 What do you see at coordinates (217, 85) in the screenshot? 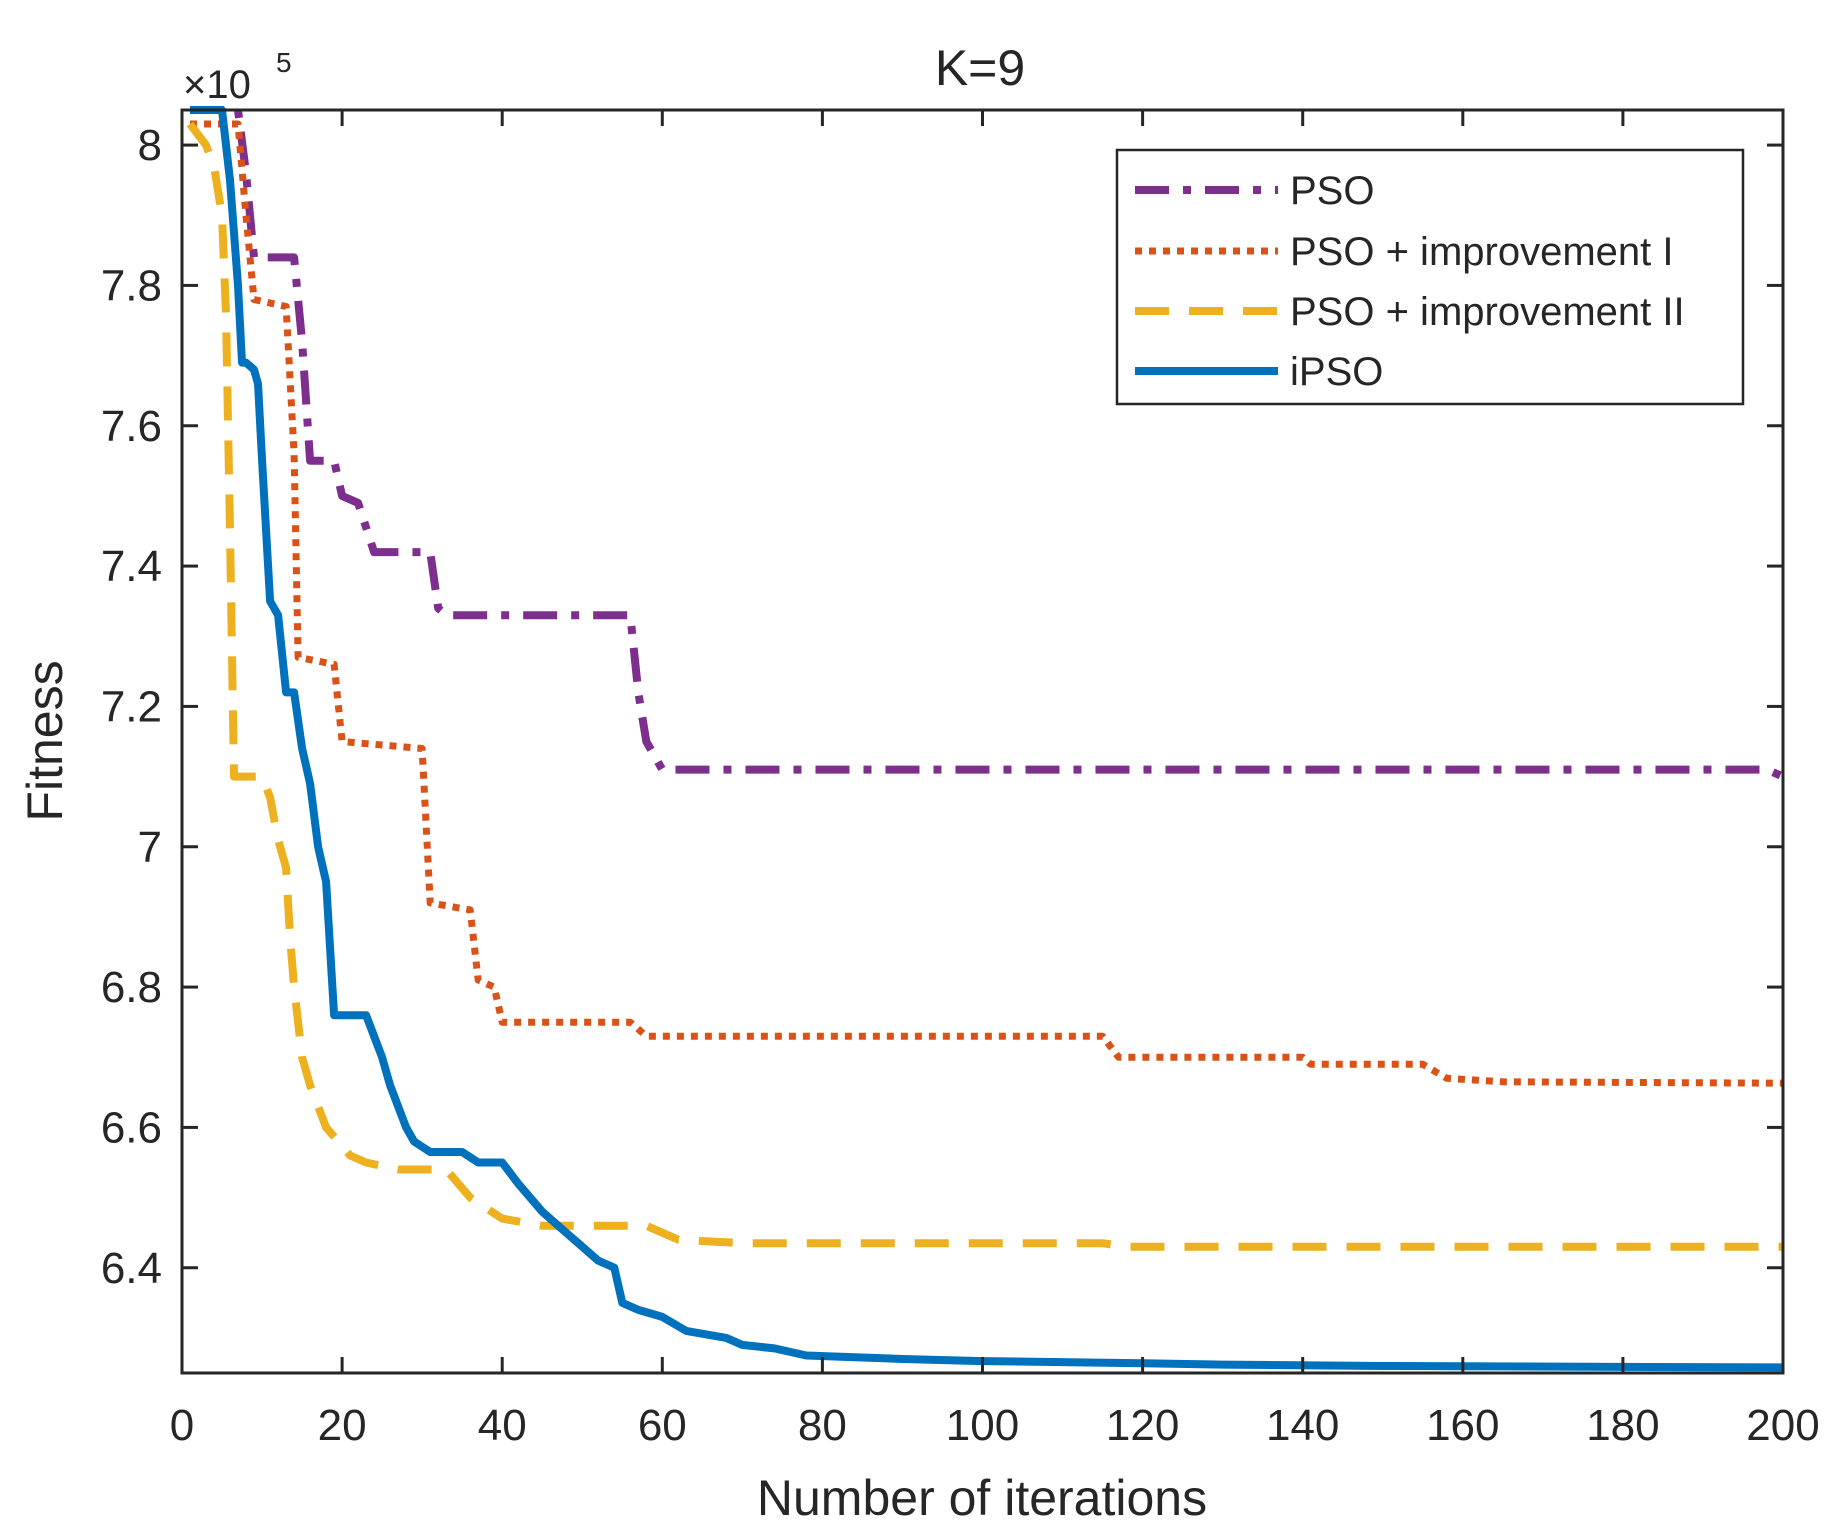
I see `y-axis-exponent-base: ×10` at bounding box center [217, 85].